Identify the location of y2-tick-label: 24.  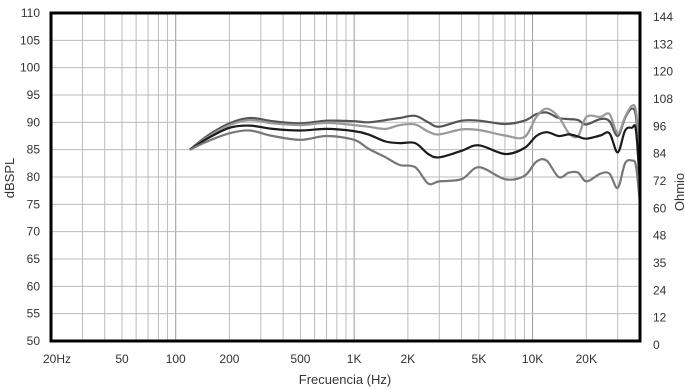
(660, 290).